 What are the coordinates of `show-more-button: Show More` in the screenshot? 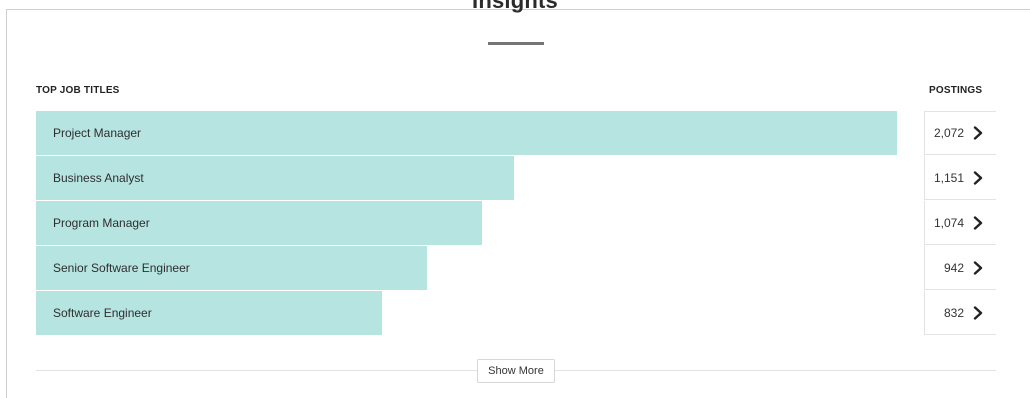 It's located at (516, 371).